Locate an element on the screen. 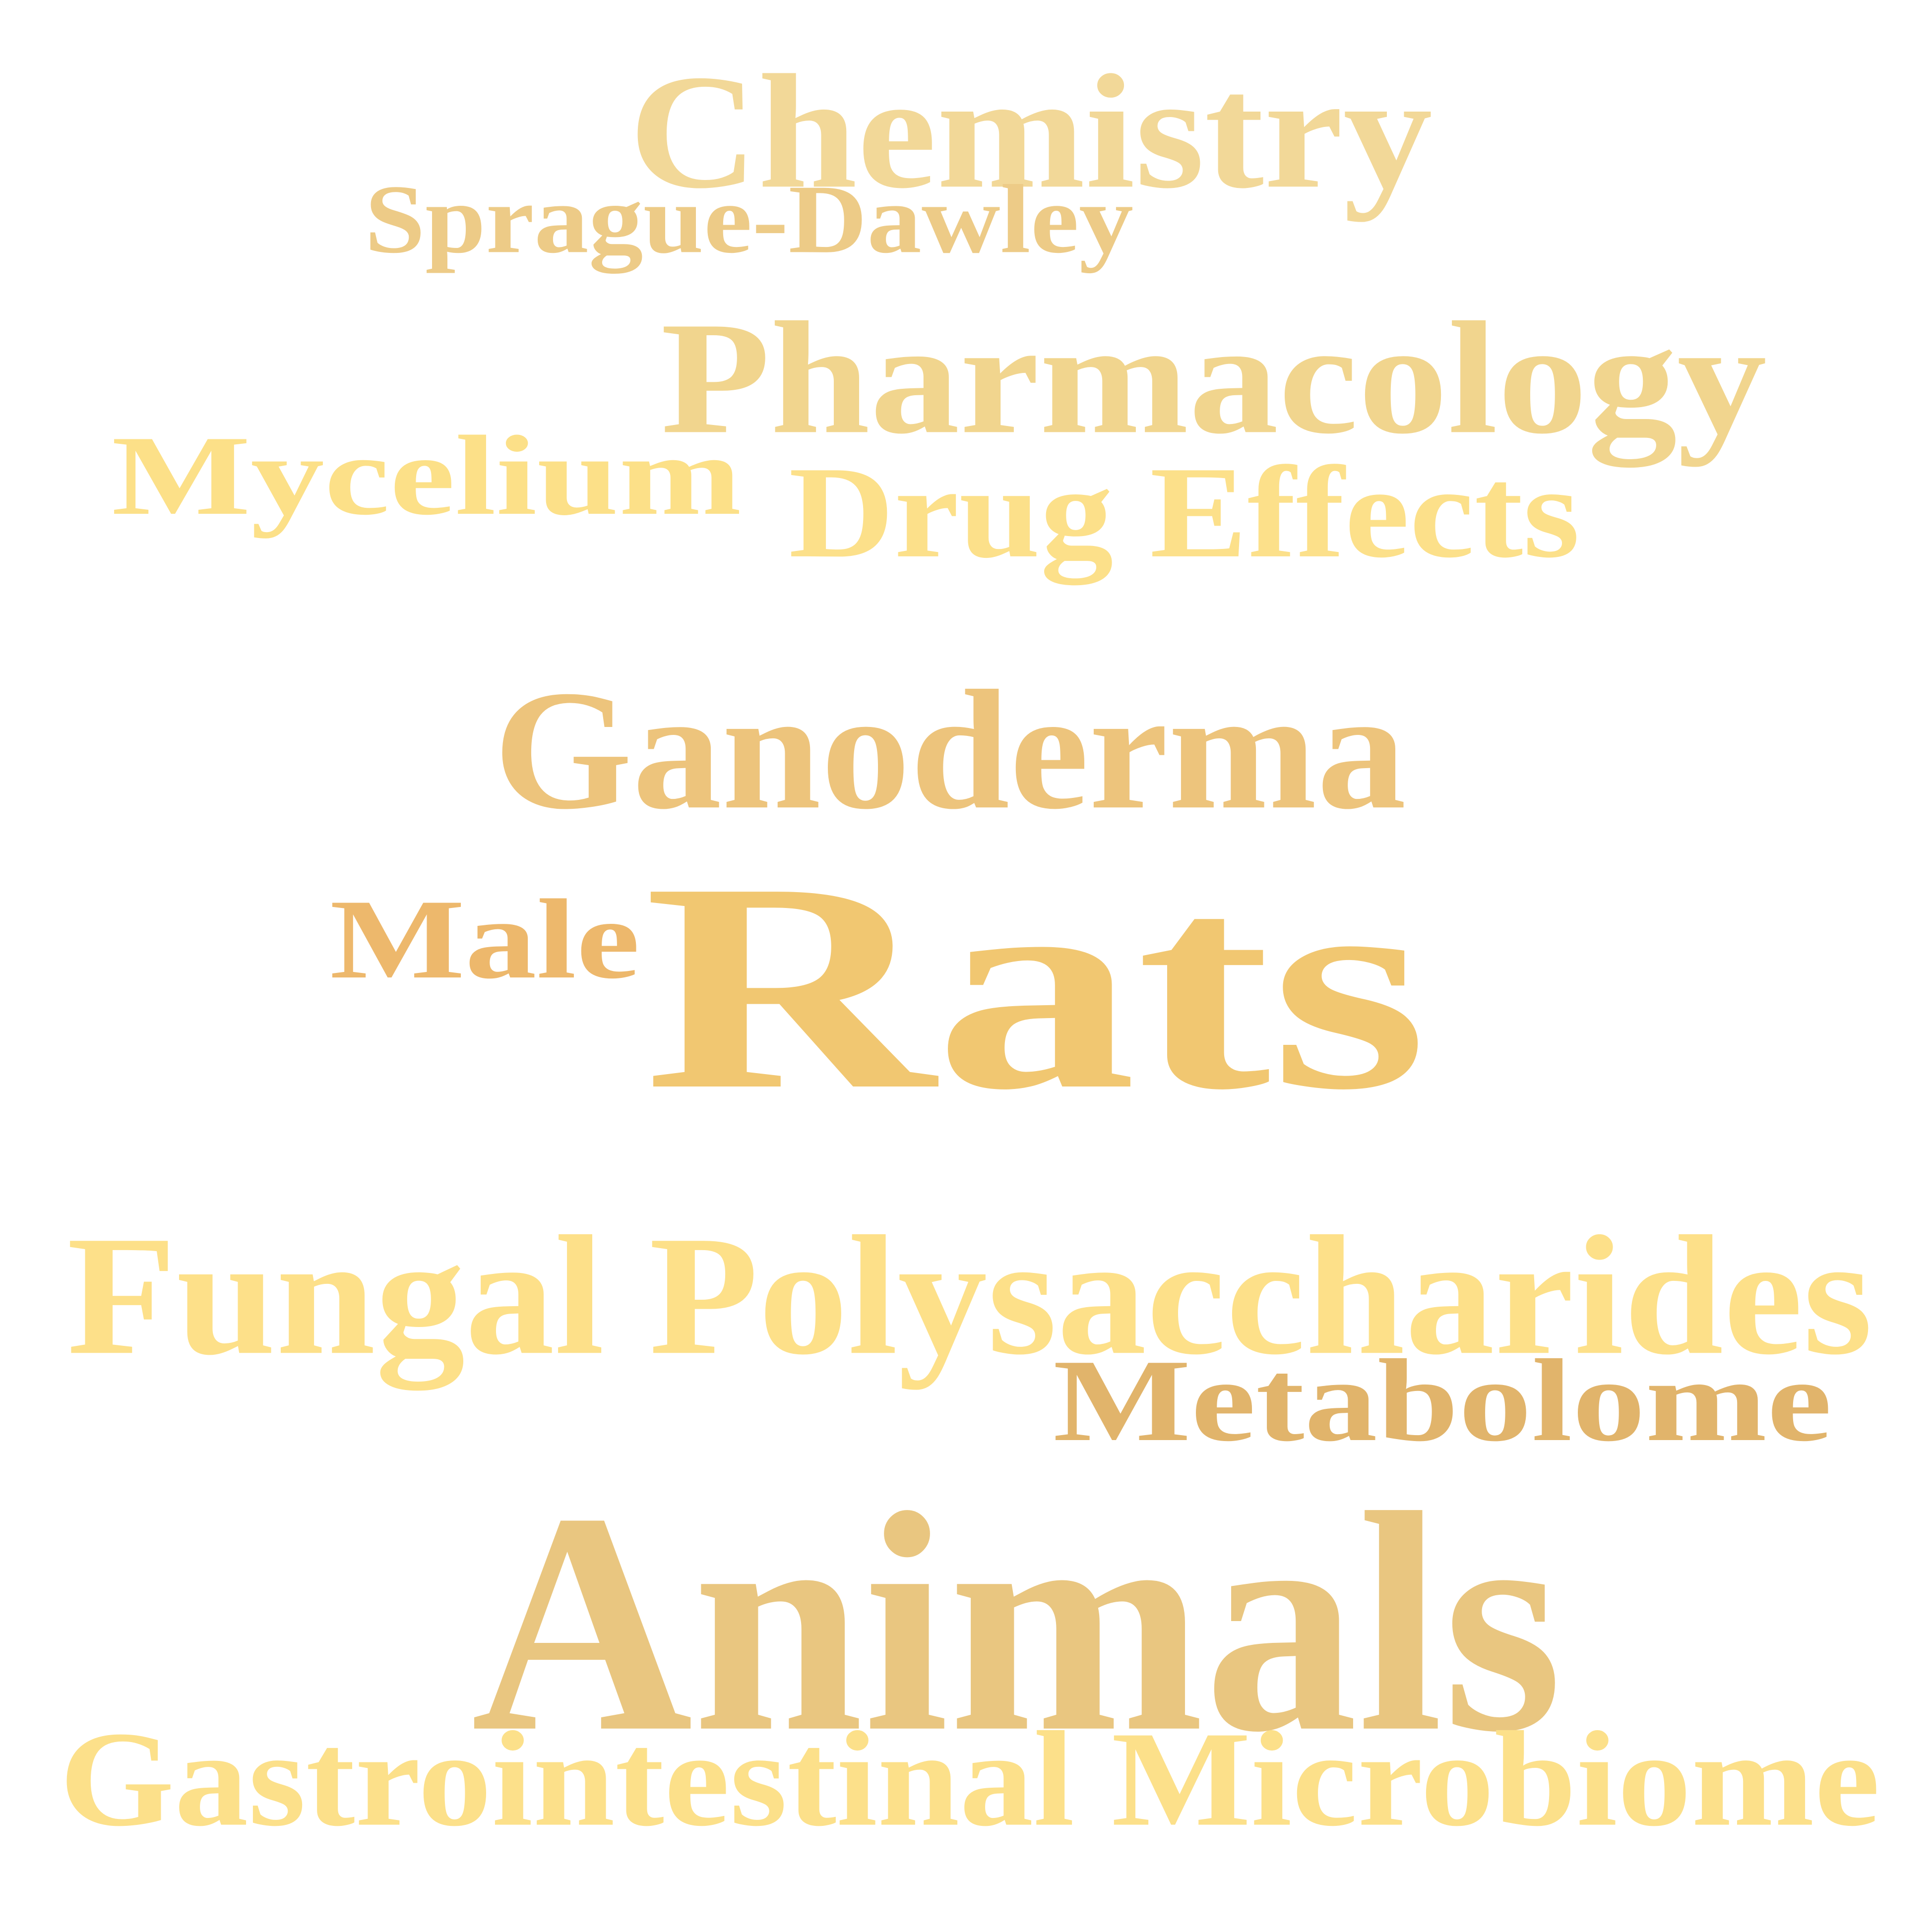  word-ganoderma: Ganoderma is located at coordinates (950, 750).